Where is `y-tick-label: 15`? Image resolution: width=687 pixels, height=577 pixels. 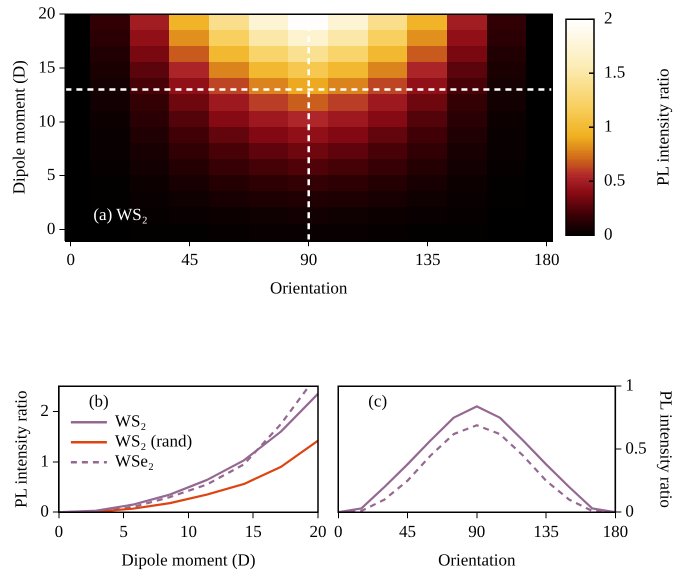
y-tick-label: 15 is located at coordinates (47, 66).